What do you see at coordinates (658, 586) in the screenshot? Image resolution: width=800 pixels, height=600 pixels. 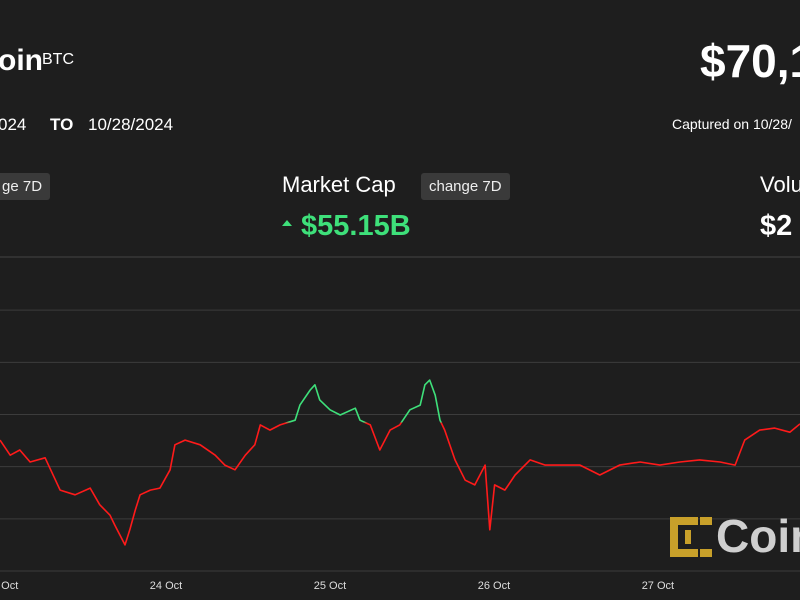 I see `x-tick-label: 27 Oct` at bounding box center [658, 586].